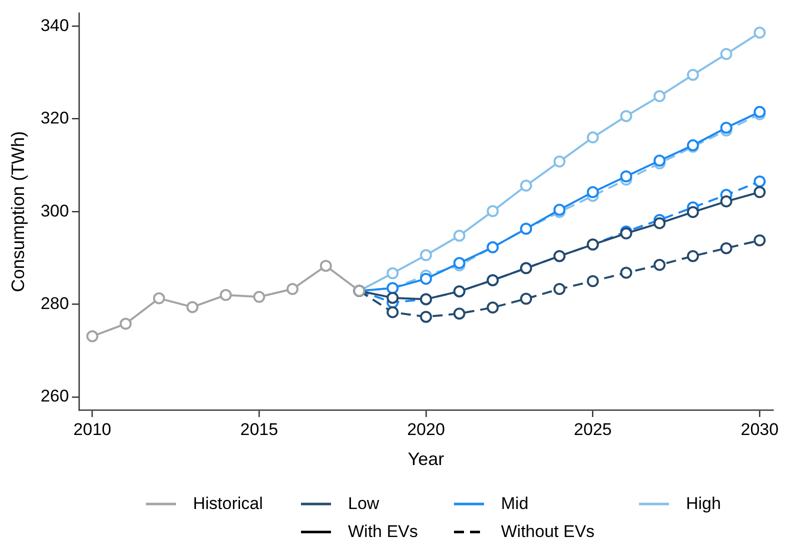  I want to click on text: Without EVs, so click(548, 532).